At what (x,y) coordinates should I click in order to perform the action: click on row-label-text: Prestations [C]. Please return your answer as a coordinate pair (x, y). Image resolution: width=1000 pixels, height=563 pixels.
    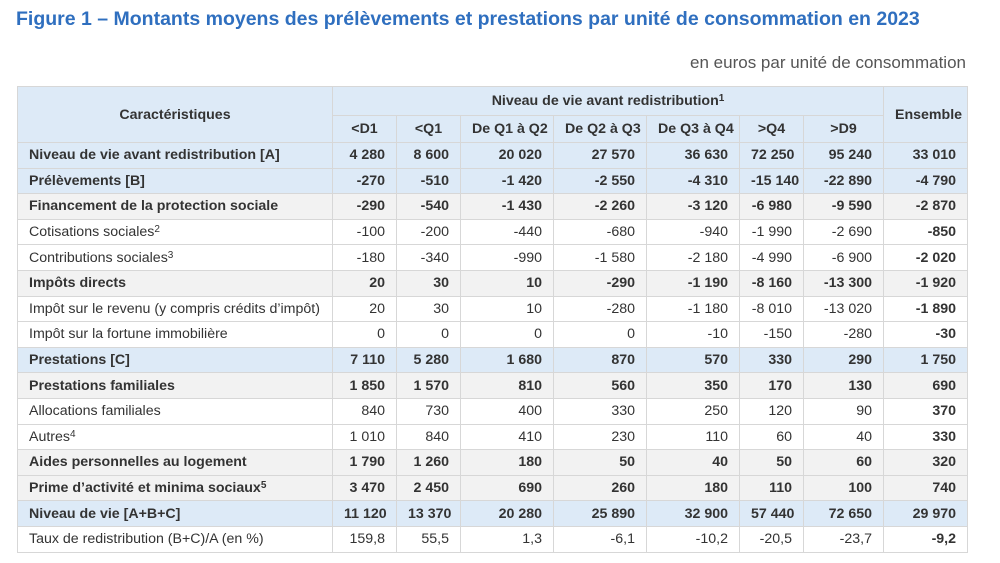
    Looking at the image, I should click on (79, 360).